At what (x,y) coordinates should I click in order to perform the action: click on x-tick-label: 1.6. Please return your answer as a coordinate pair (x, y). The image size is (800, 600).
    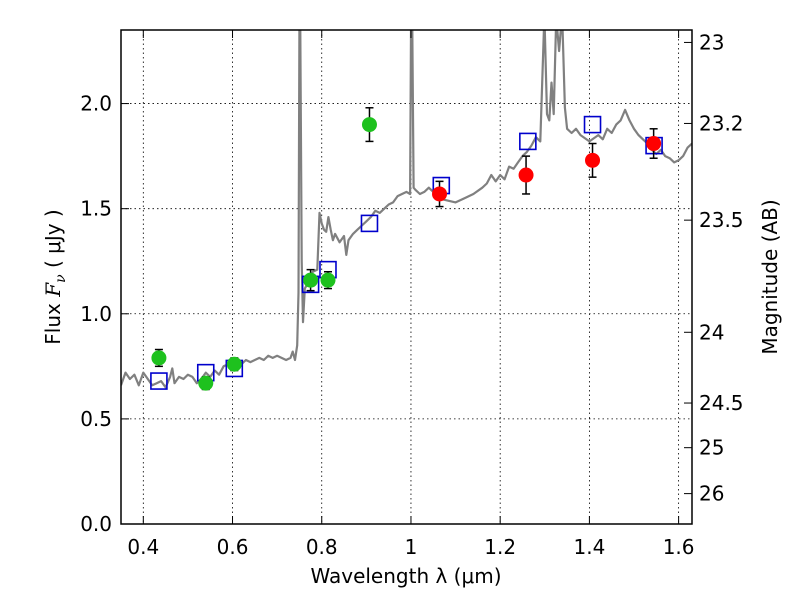
    Looking at the image, I should click on (679, 547).